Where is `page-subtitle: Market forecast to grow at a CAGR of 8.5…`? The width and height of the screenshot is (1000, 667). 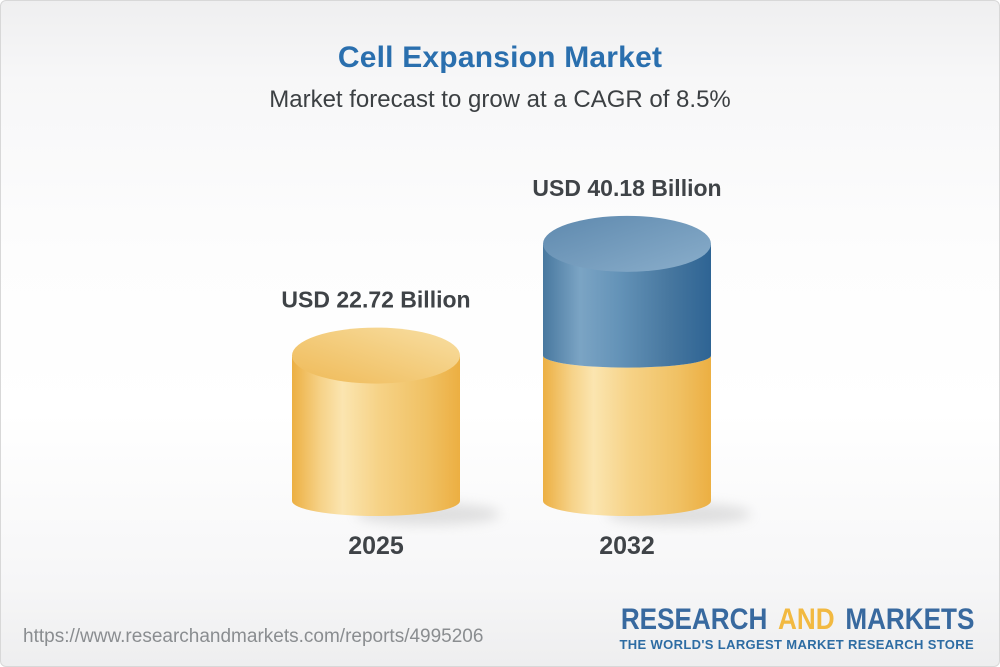 page-subtitle: Market forecast to grow at a CAGR of 8.5… is located at coordinates (500, 99).